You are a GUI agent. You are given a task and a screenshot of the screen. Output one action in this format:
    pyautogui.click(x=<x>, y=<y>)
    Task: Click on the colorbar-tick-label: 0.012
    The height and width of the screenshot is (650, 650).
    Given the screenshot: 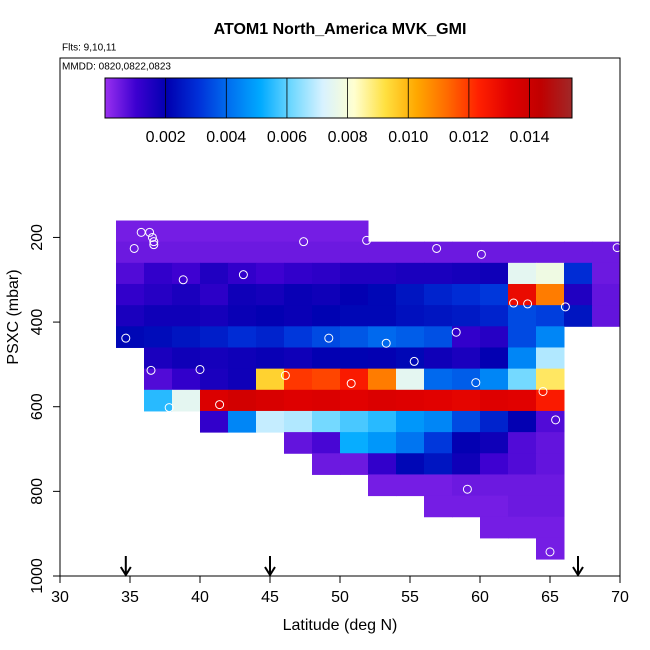 What is the action you would take?
    pyautogui.click(x=469, y=137)
    